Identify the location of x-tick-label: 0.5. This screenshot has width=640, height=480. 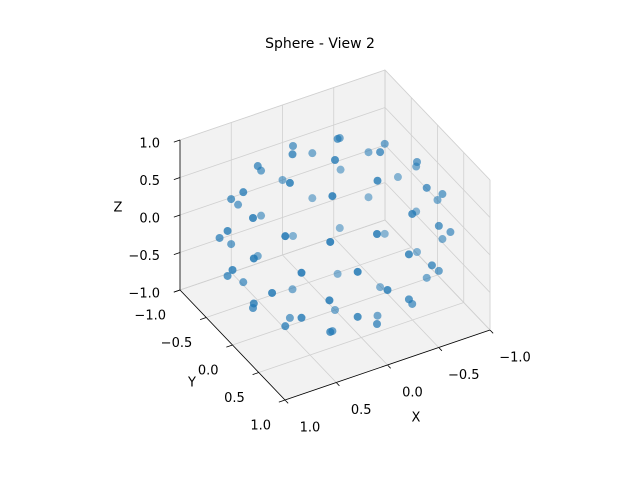
(361, 410).